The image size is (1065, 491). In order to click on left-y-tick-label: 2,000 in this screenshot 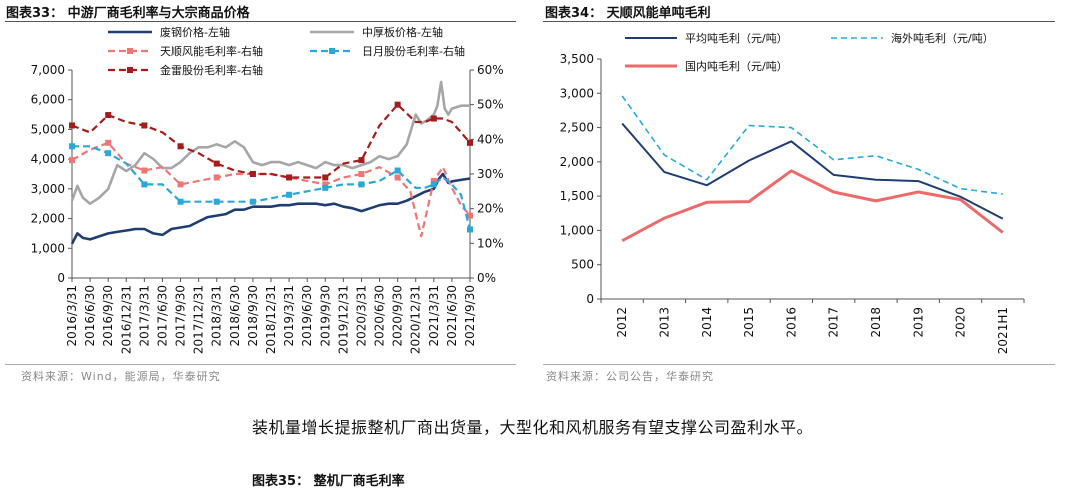, I will do `click(48, 219)`.